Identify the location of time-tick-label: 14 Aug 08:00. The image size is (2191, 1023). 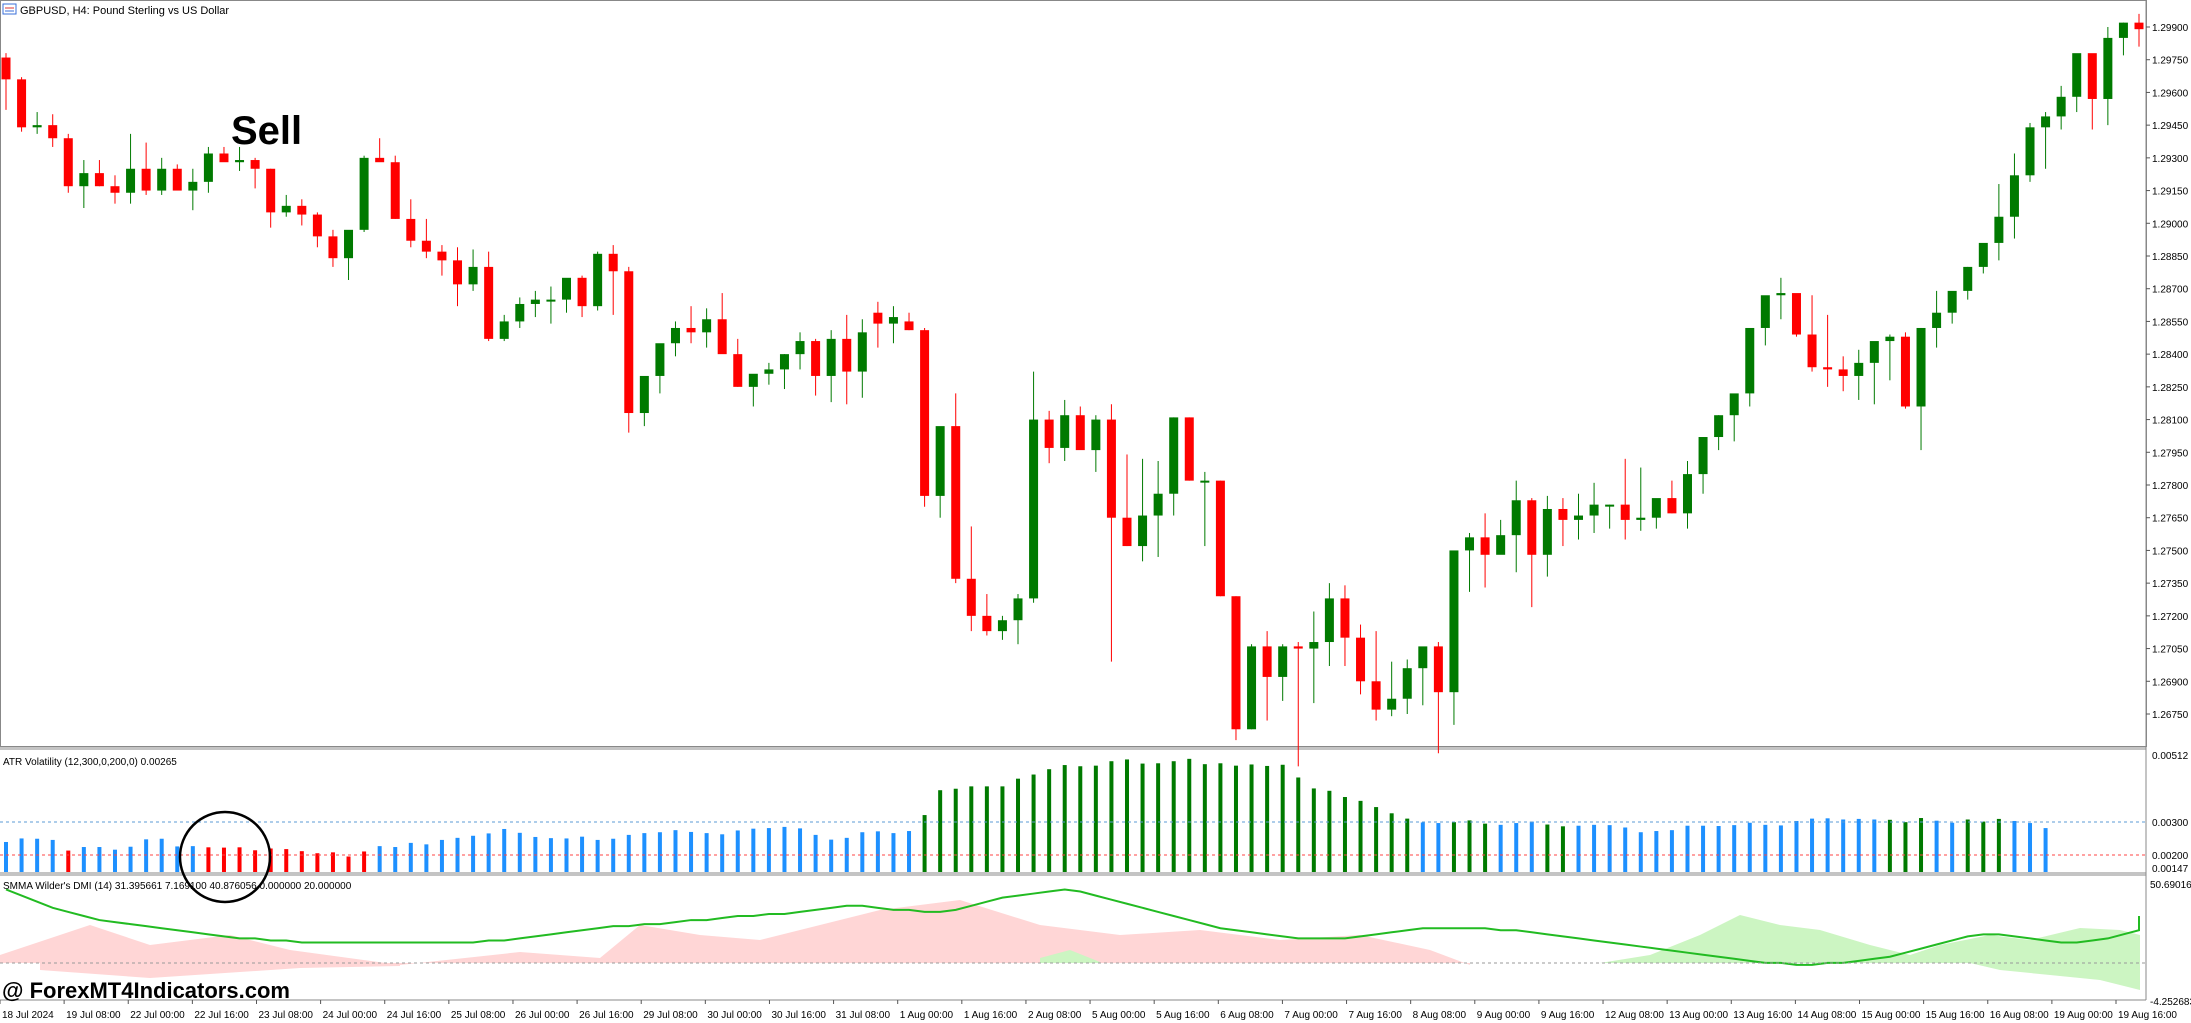
(1826, 1015).